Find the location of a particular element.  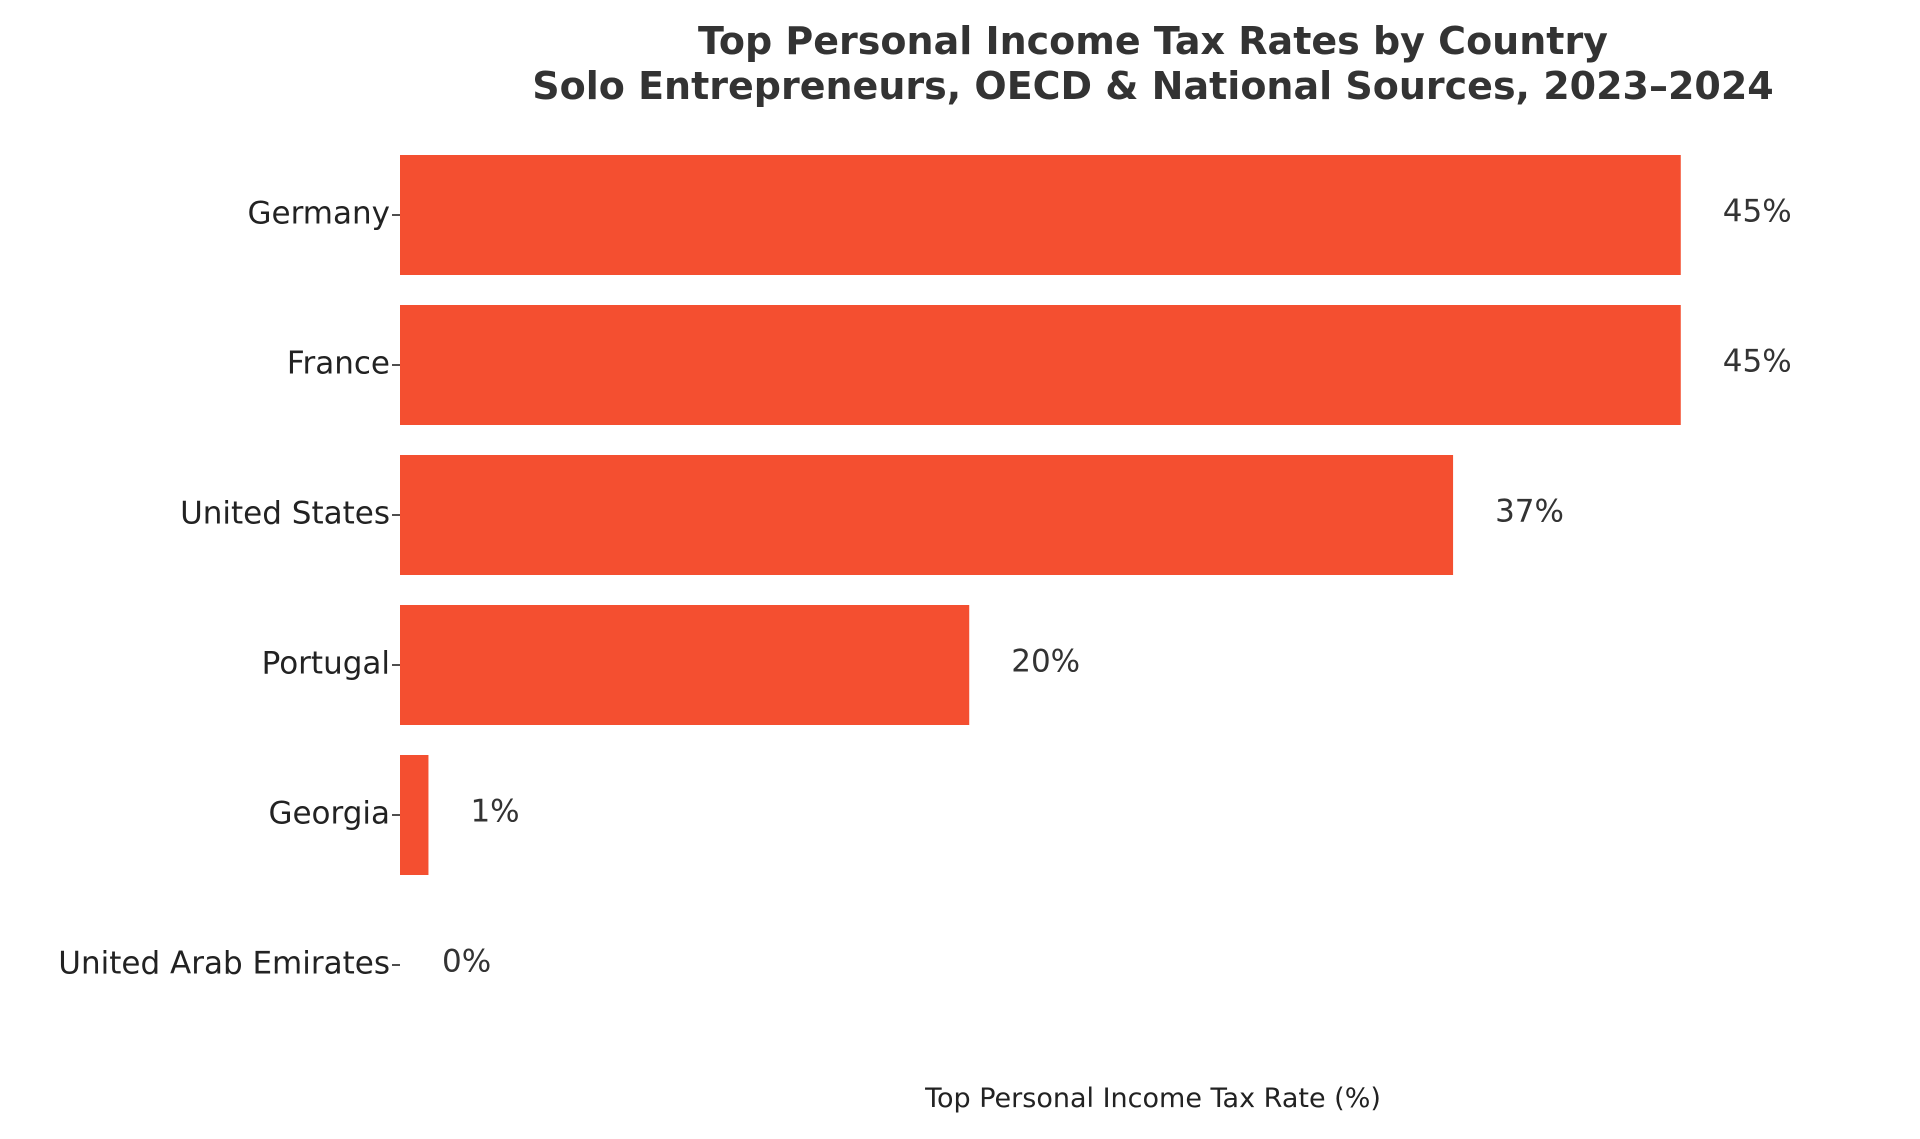

value-label-france: 45% is located at coordinates (1757, 362).